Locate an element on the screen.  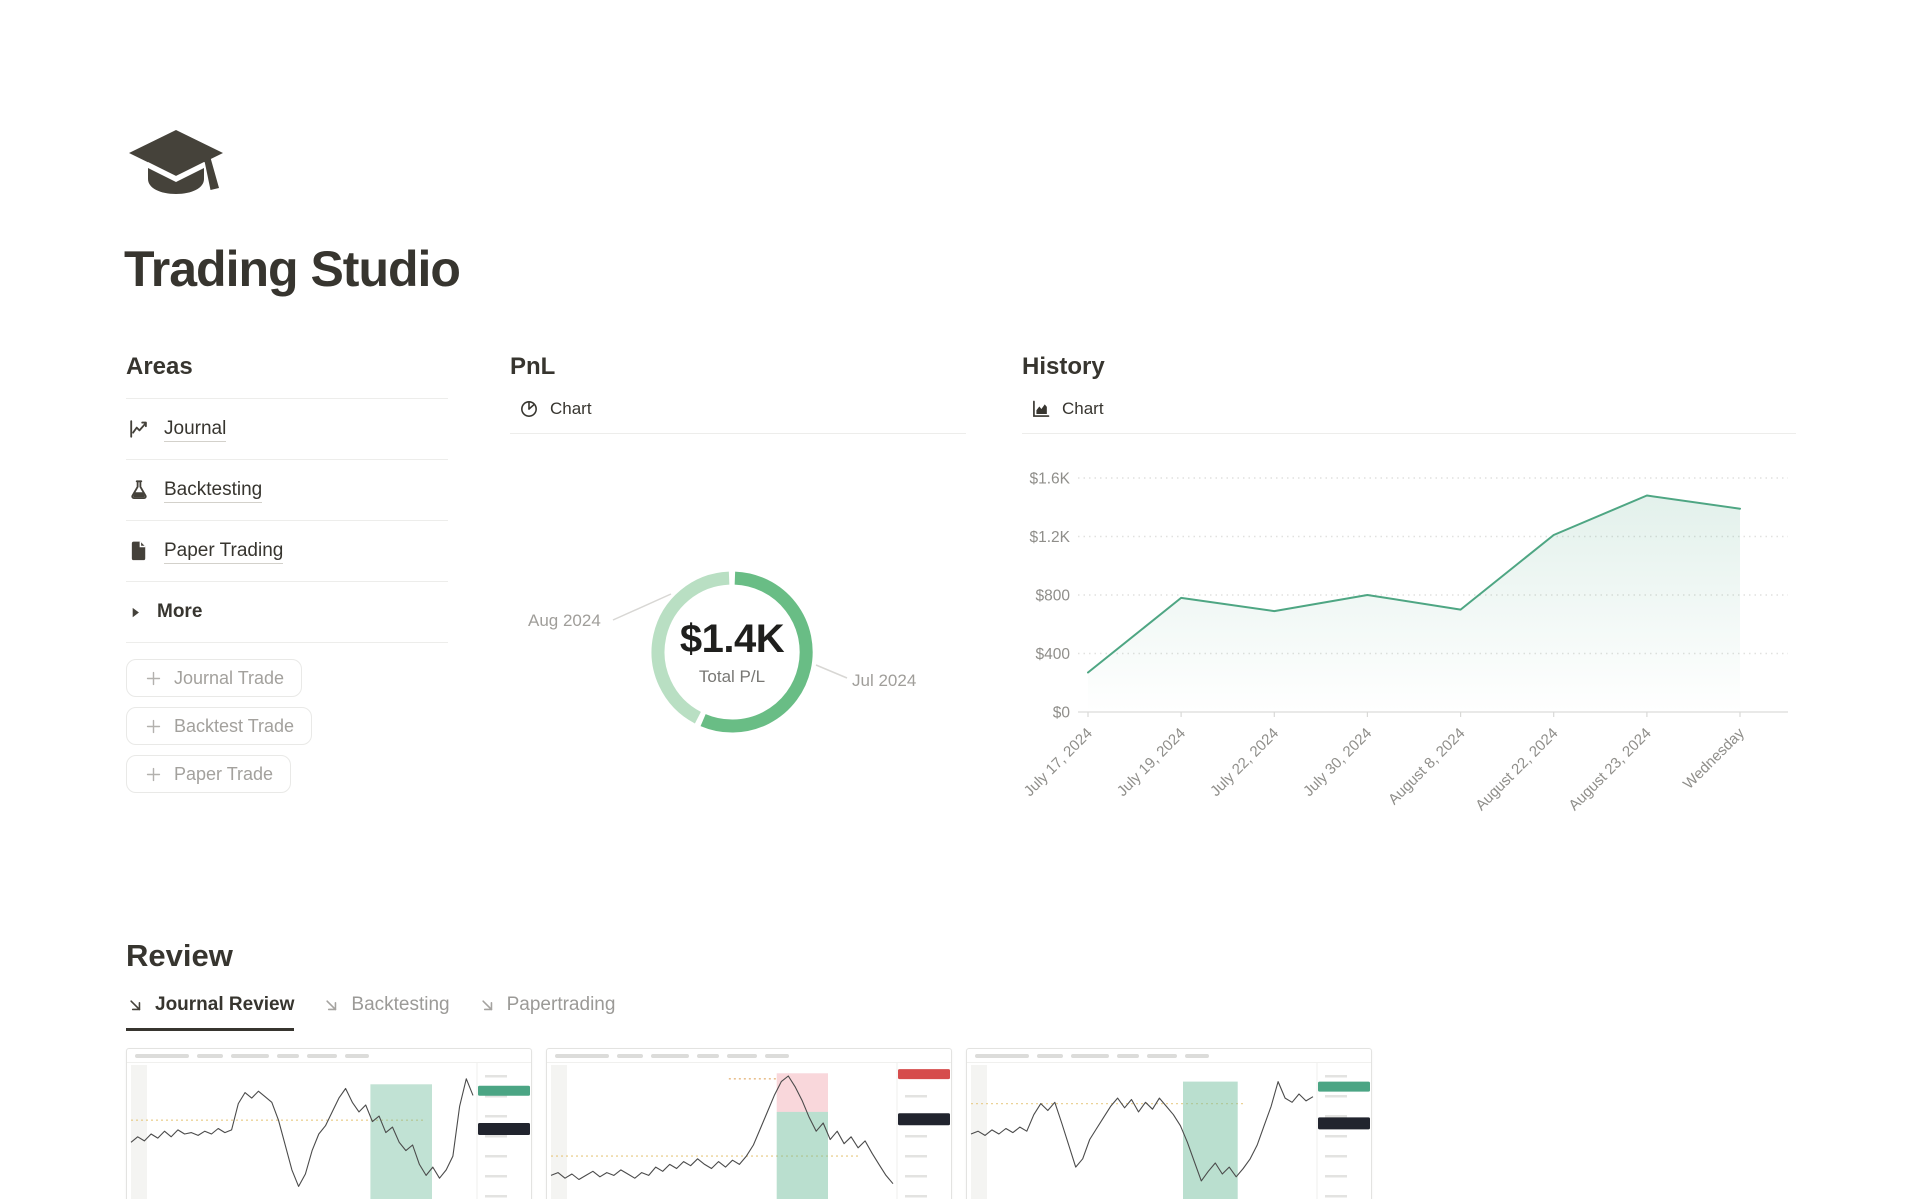
document-icon is located at coordinates (139, 551).